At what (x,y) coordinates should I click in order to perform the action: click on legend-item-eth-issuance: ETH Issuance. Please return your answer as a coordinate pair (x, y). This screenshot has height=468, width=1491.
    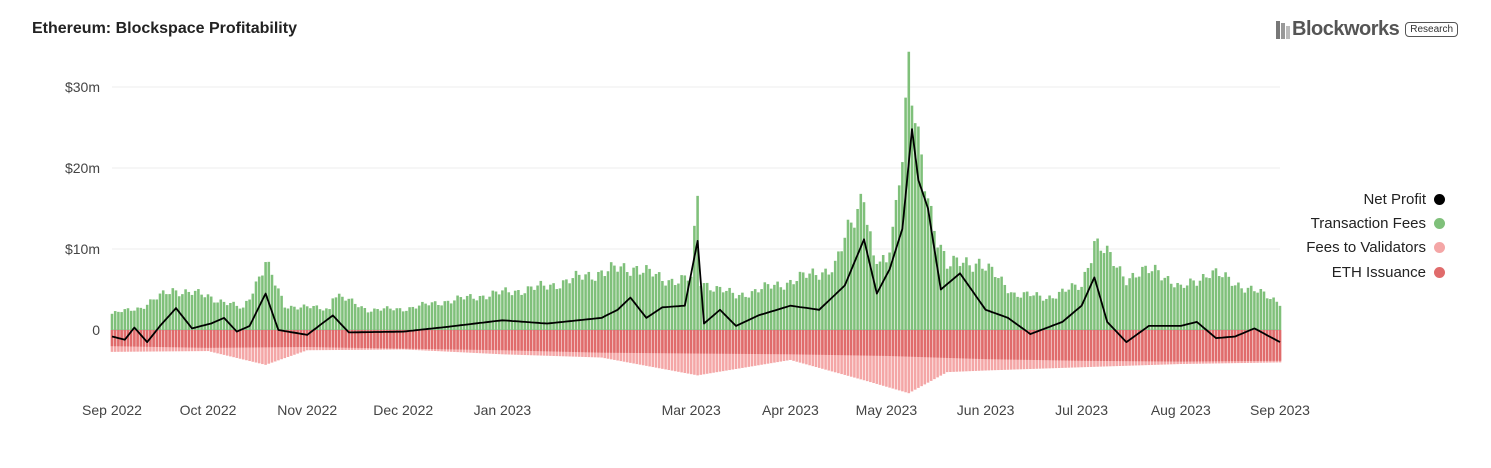
    Looking at the image, I should click on (1375, 272).